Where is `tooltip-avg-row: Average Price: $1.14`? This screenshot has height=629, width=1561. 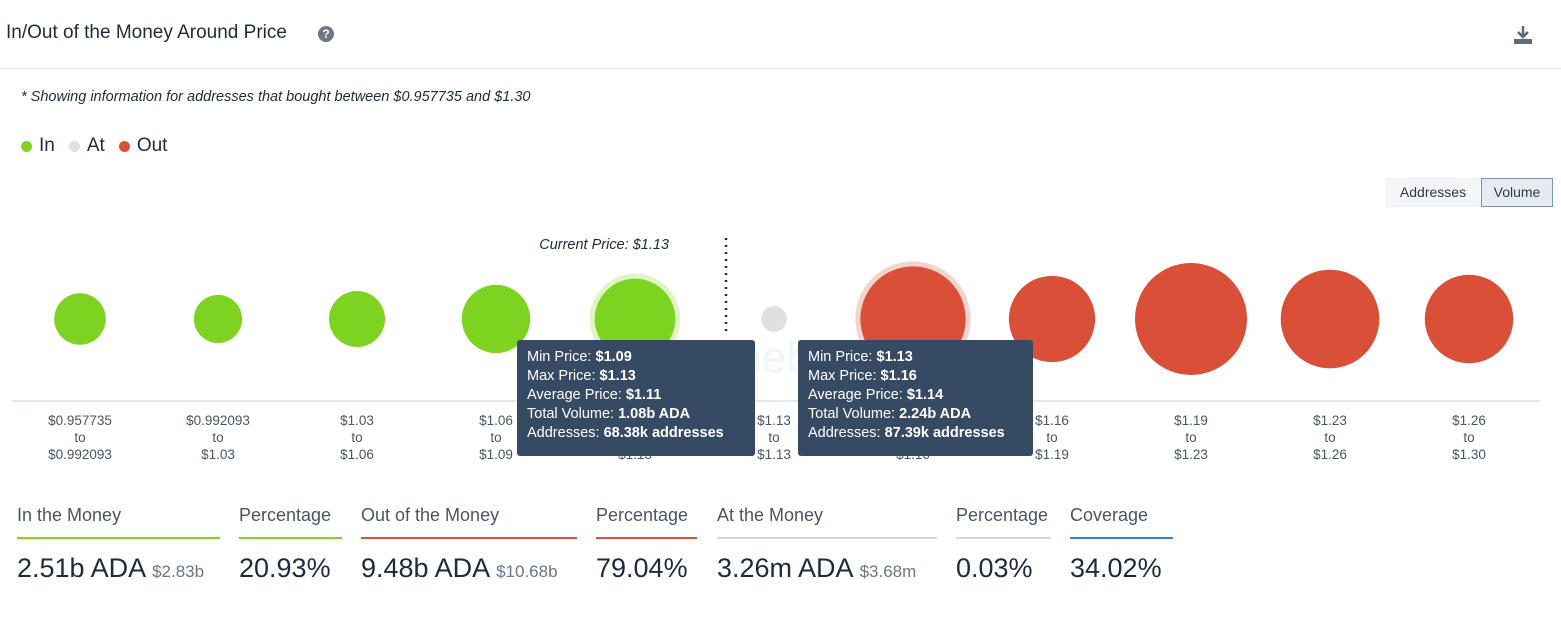
tooltip-avg-row: Average Price: $1.14 is located at coordinates (876, 395).